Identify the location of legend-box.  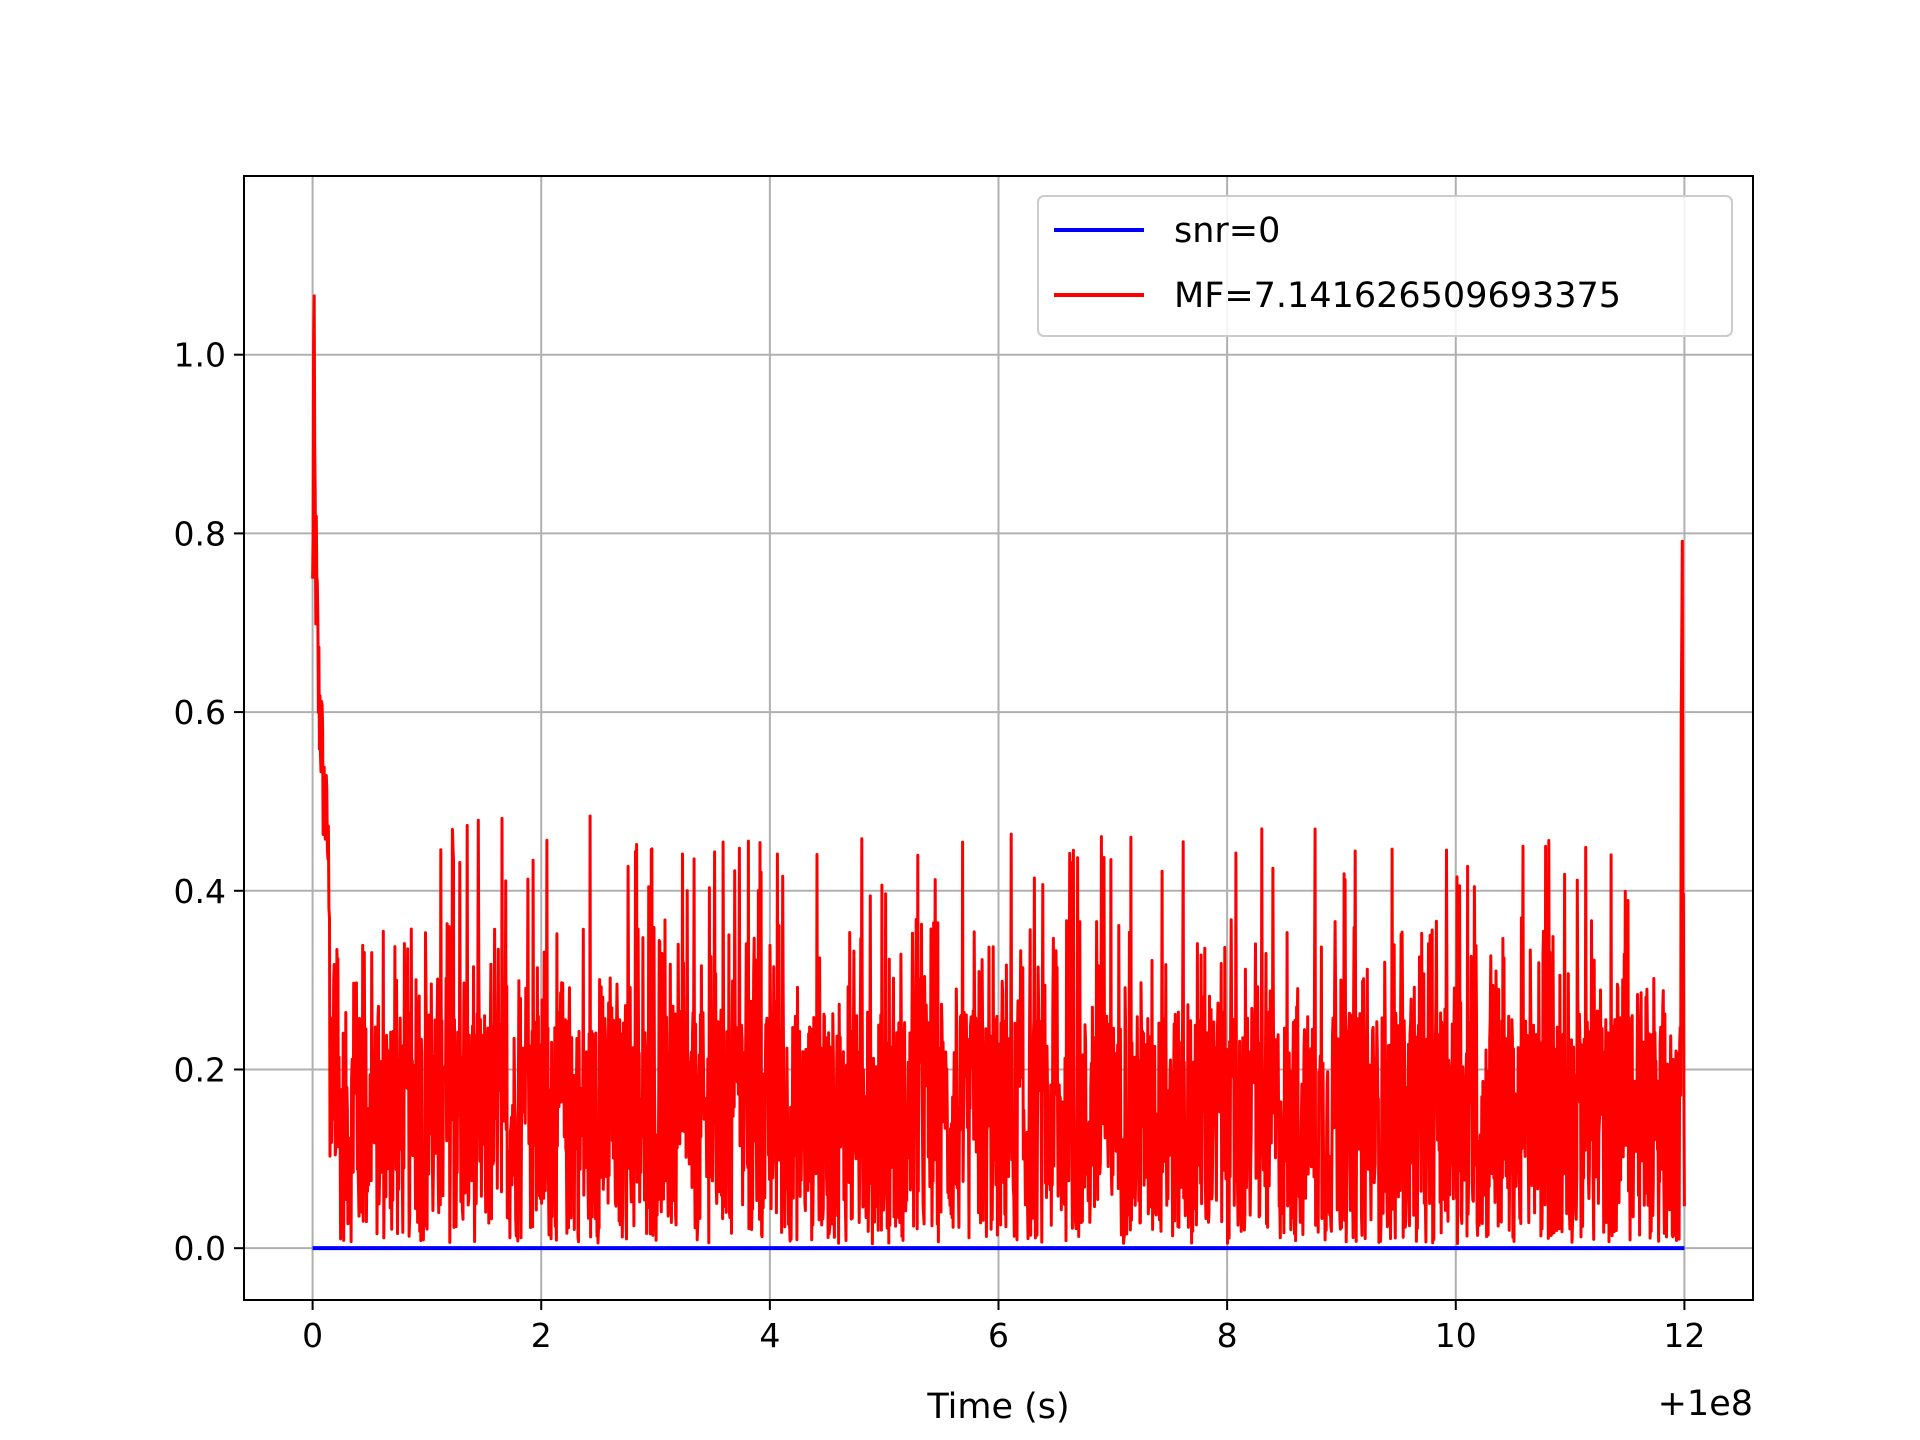
(1385, 266).